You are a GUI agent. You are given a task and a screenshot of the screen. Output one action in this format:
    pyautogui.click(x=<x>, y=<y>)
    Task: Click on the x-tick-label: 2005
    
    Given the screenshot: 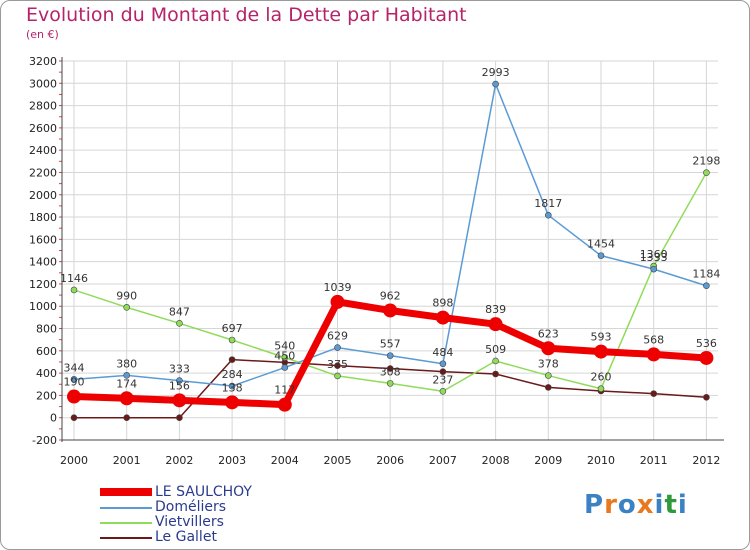 What is the action you would take?
    pyautogui.click(x=338, y=460)
    